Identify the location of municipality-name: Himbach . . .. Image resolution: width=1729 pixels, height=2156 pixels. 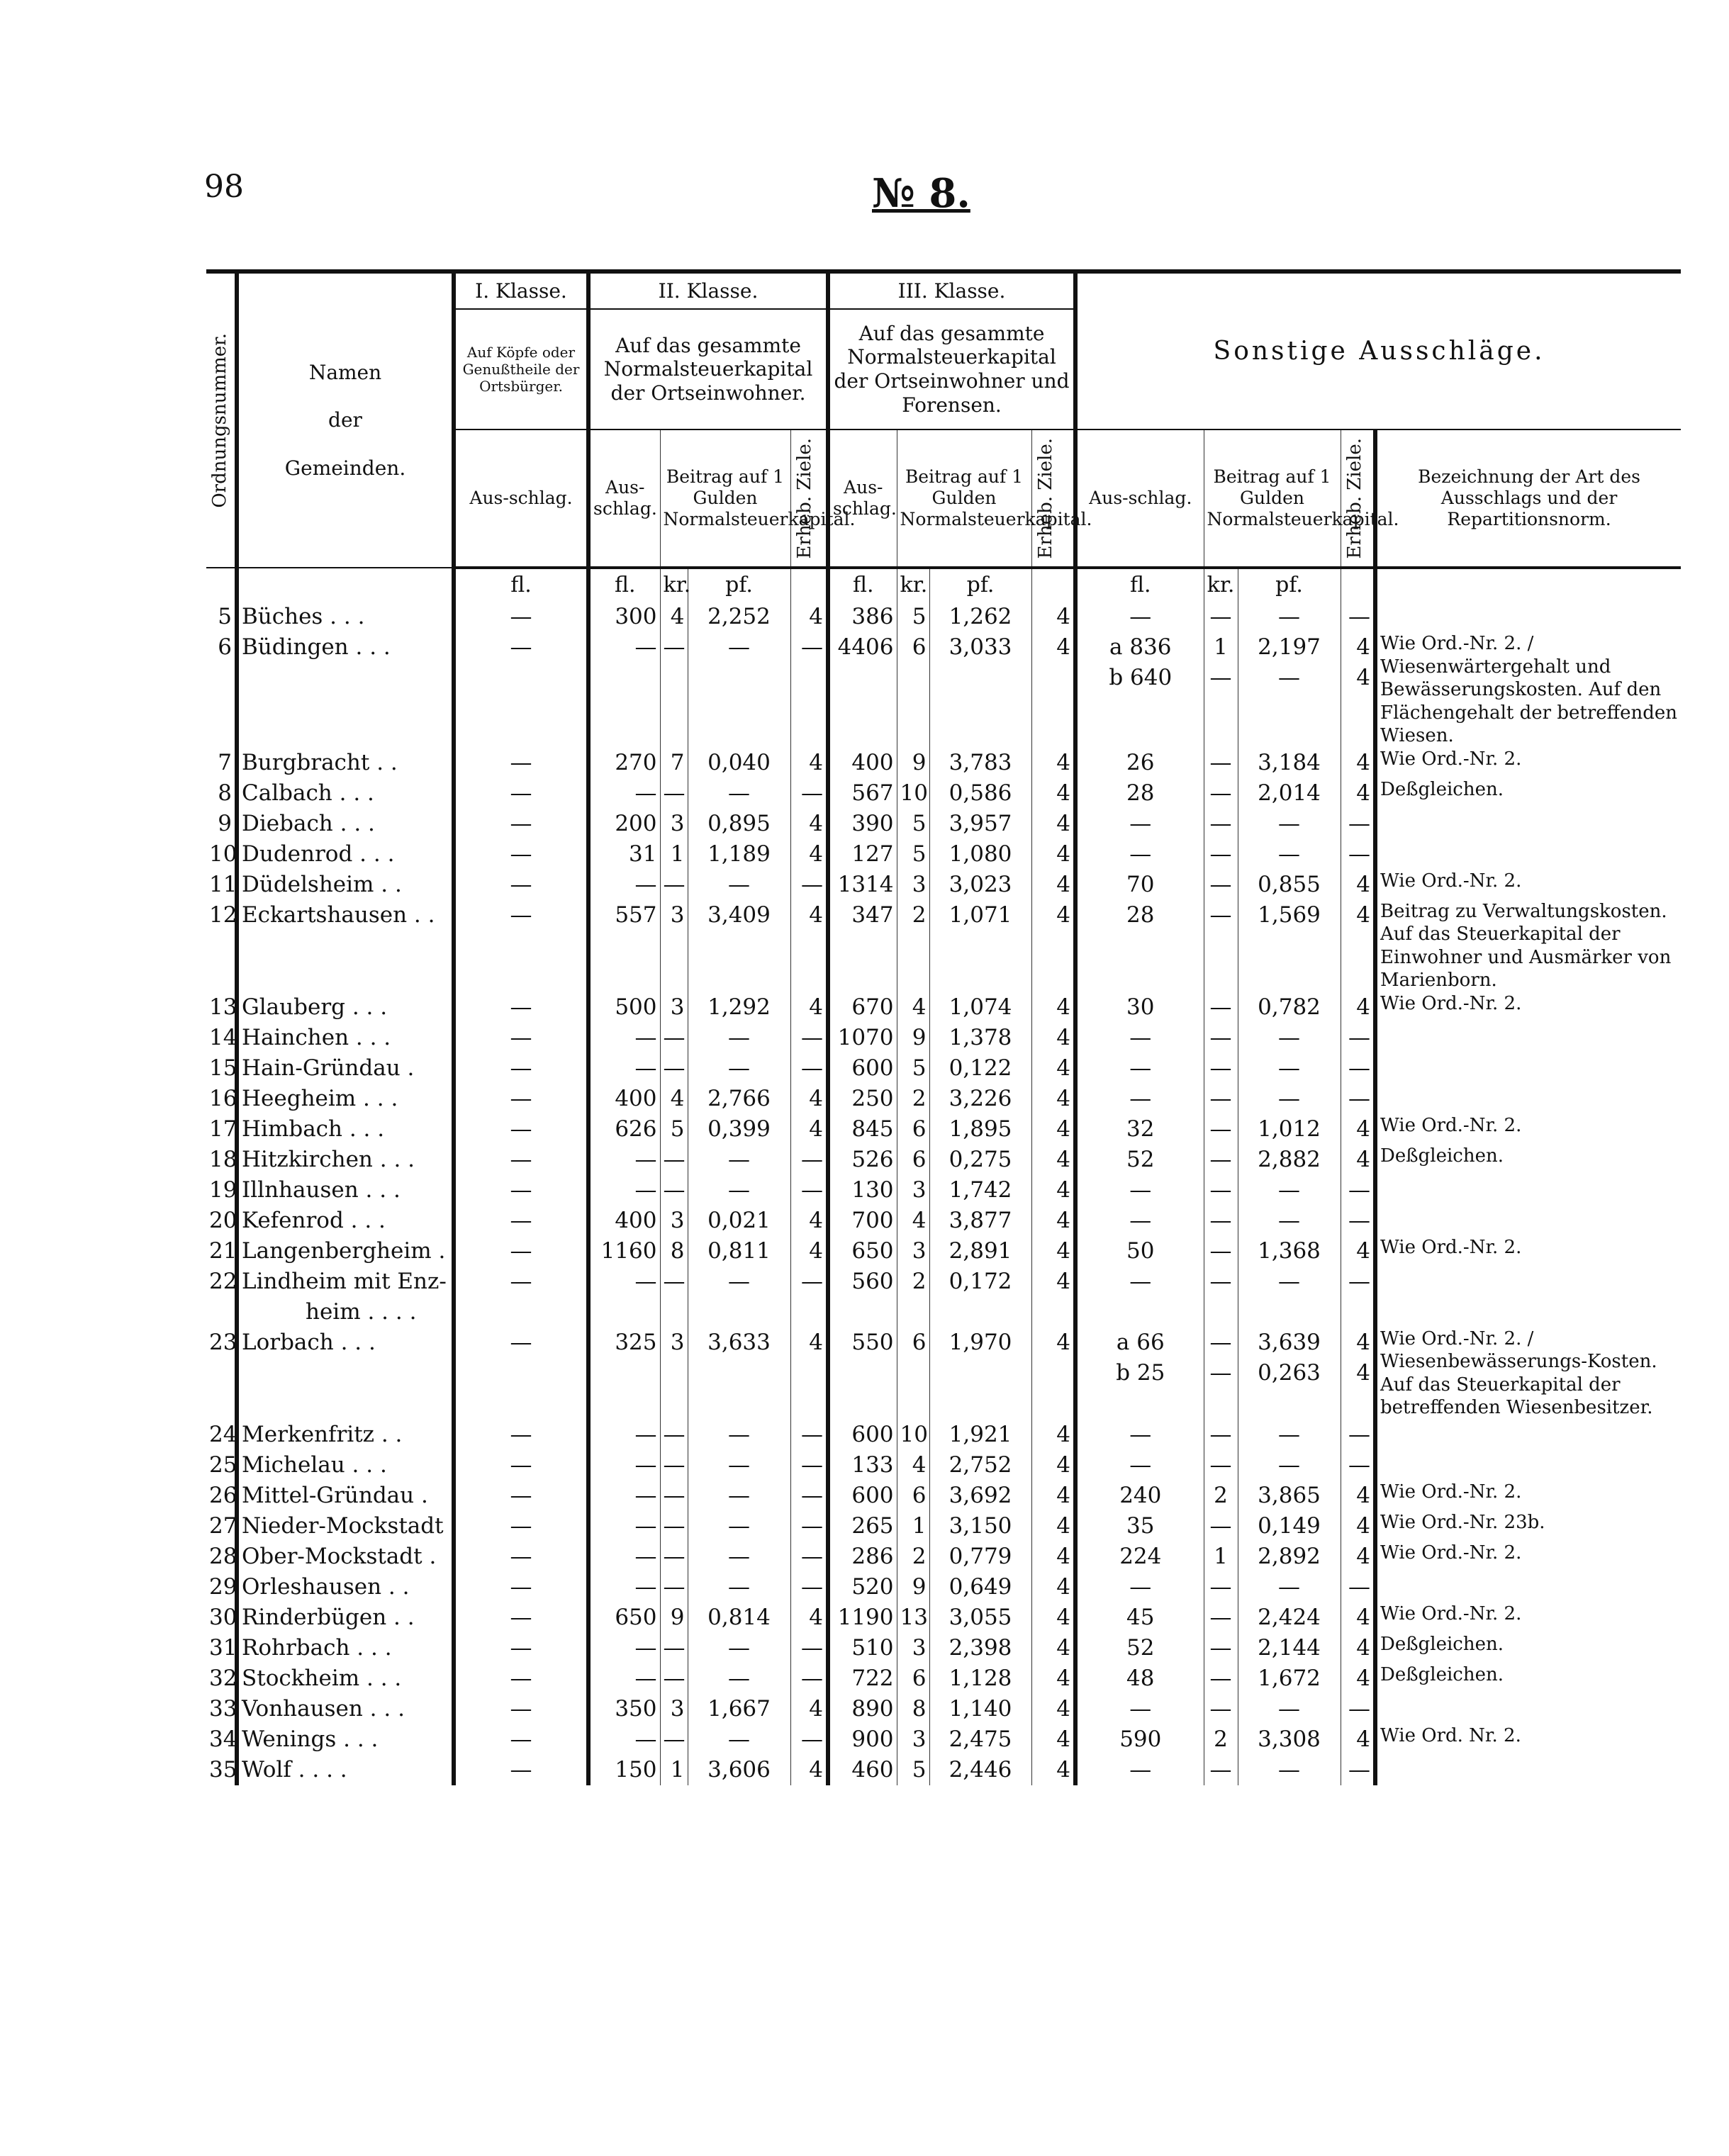
(344, 1129).